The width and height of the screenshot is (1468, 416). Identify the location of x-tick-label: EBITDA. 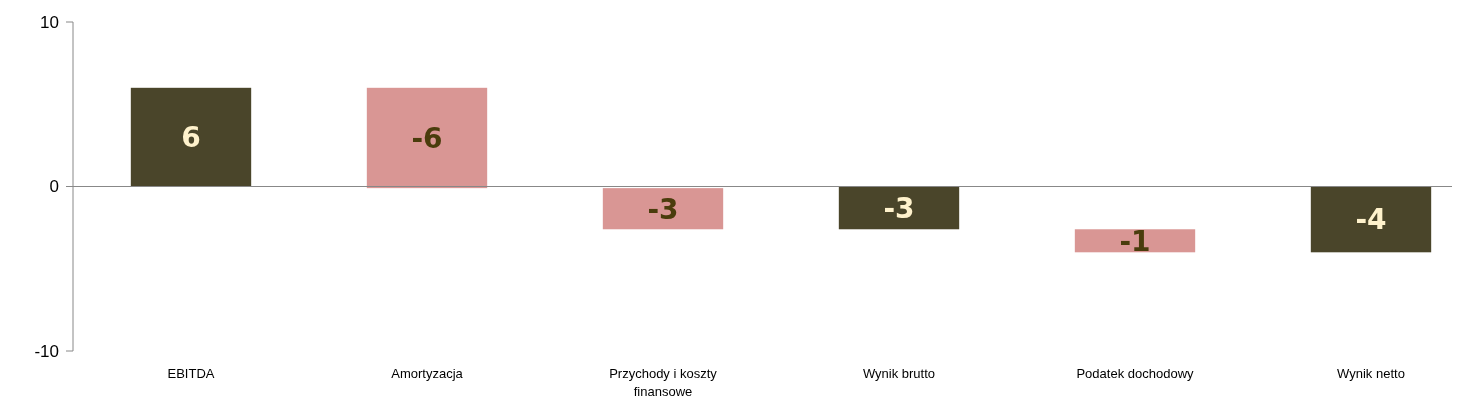
(191, 373).